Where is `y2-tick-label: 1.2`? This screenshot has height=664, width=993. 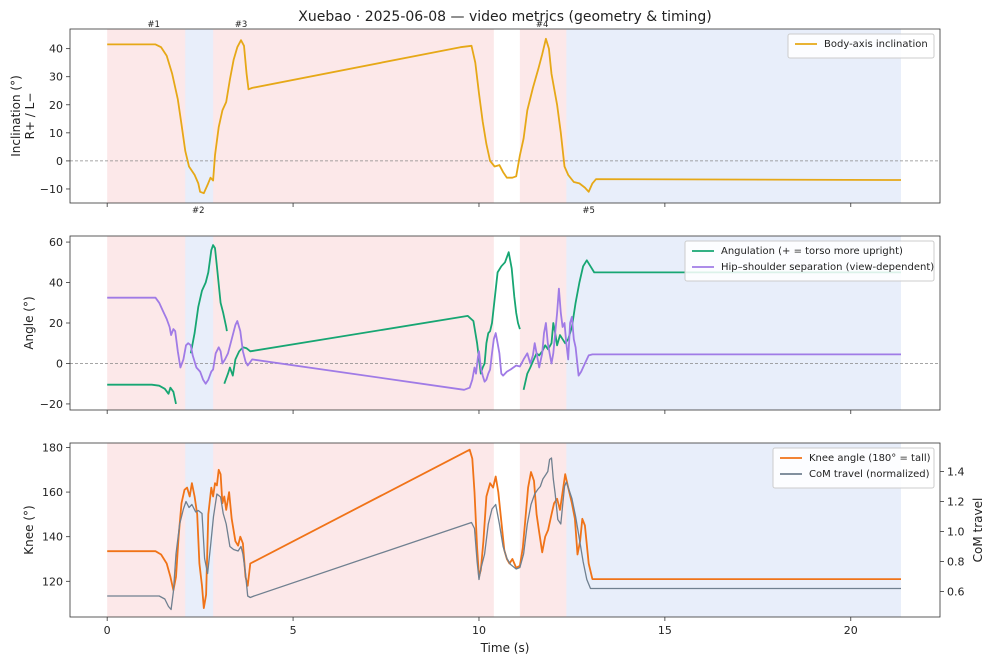
y2-tick-label: 1.2 is located at coordinates (956, 502).